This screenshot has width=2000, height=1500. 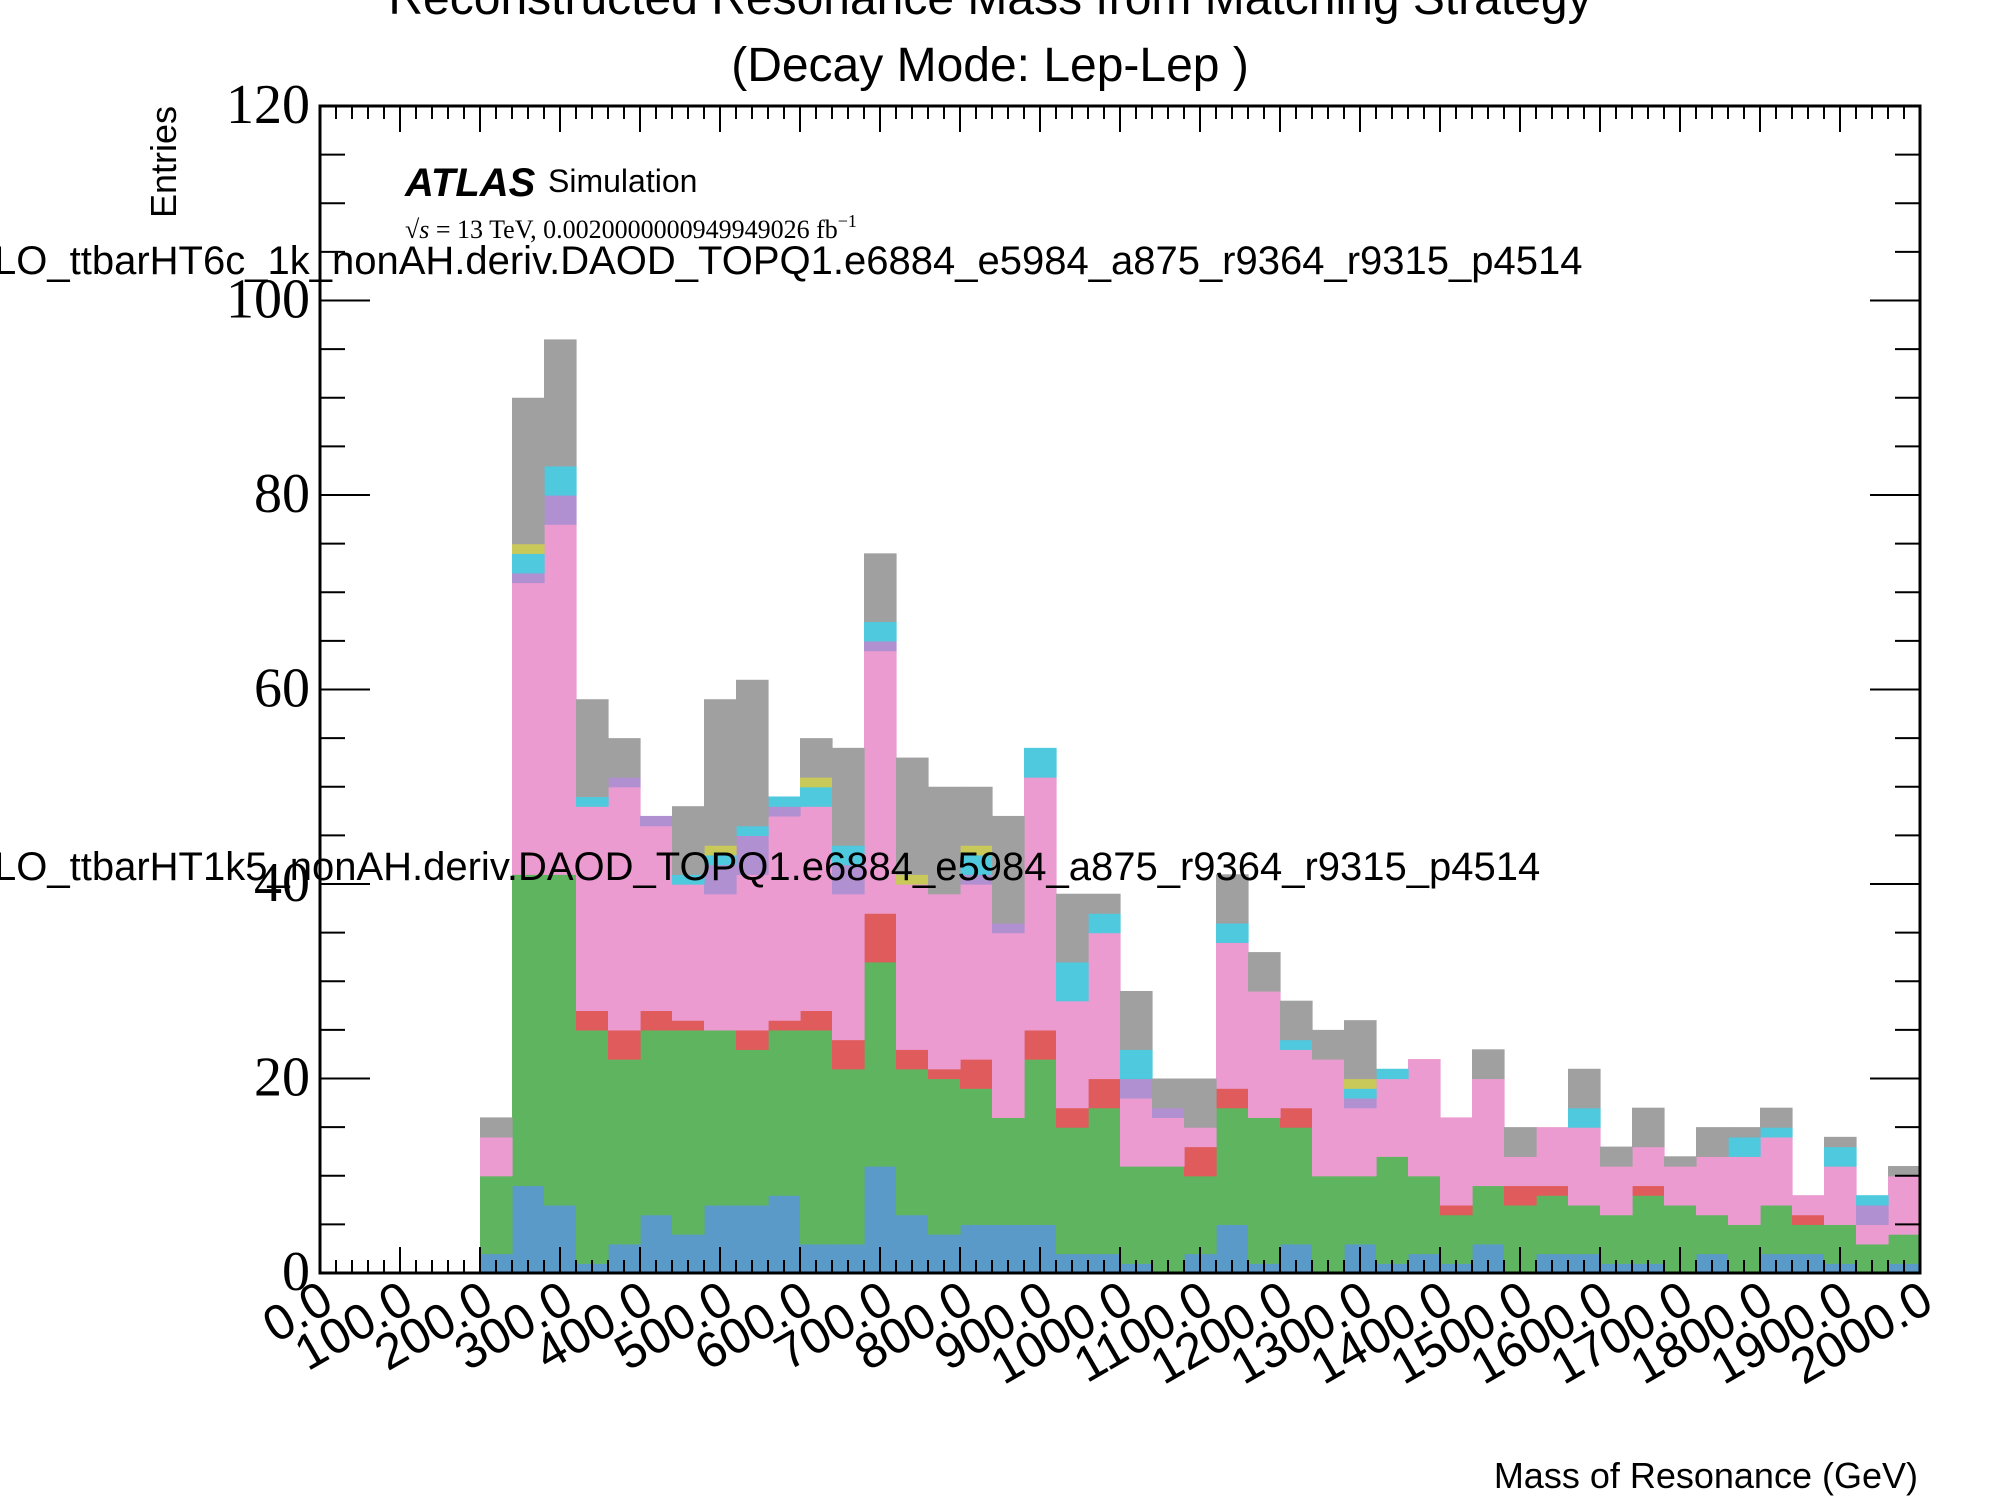 What do you see at coordinates (282, 883) in the screenshot?
I see `y-tick-label: 40` at bounding box center [282, 883].